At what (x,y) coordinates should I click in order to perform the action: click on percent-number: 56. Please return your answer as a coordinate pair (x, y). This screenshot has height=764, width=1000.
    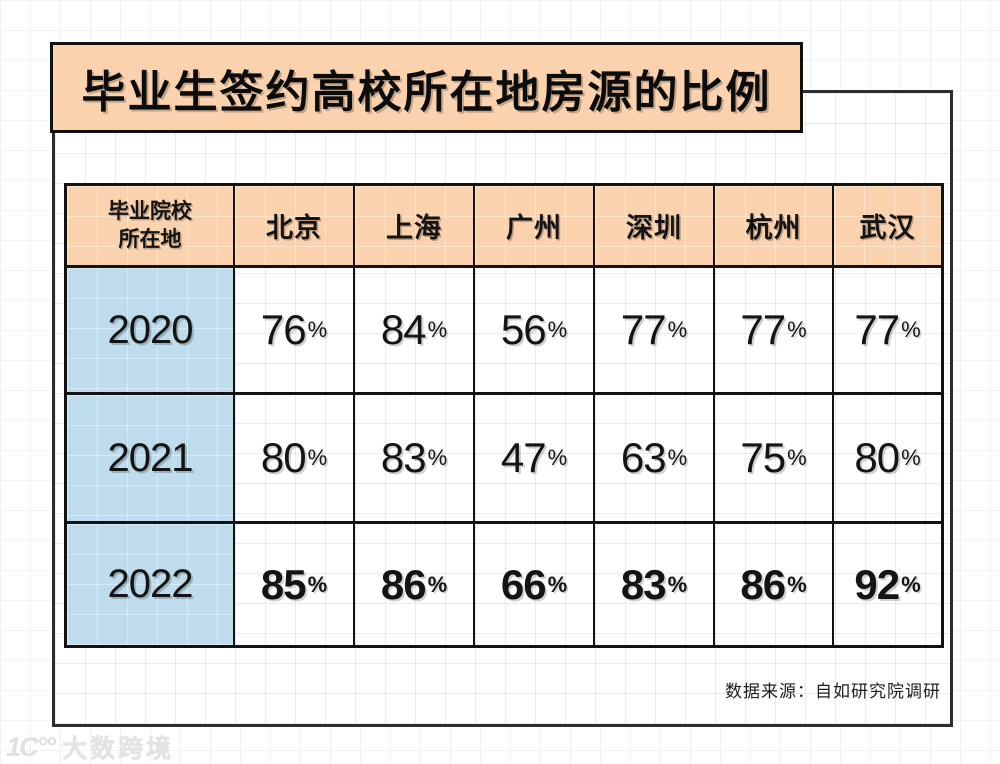
    Looking at the image, I should click on (523, 329).